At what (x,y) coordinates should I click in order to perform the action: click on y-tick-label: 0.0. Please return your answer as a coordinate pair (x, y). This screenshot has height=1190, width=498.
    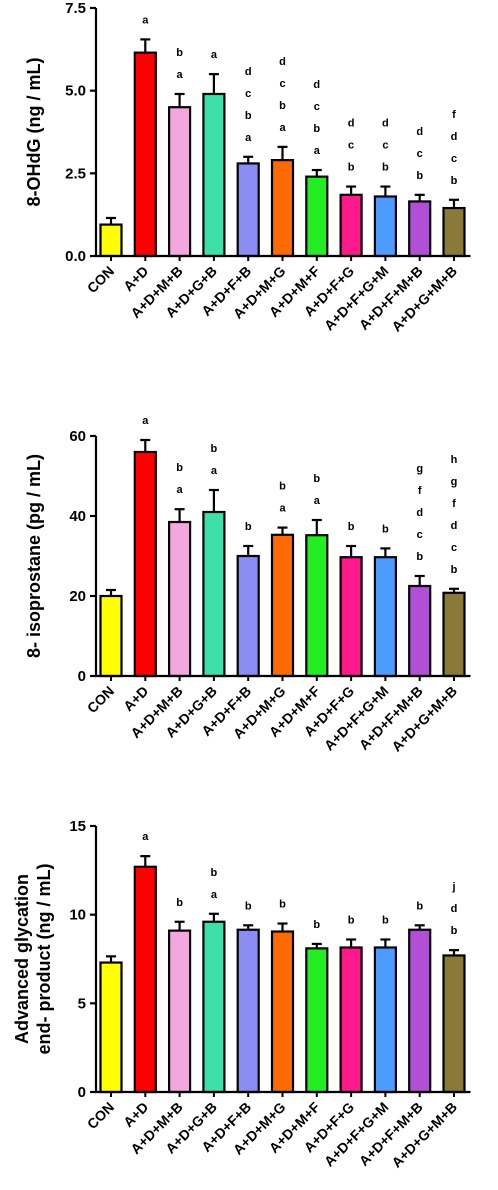
    Looking at the image, I should click on (75, 256).